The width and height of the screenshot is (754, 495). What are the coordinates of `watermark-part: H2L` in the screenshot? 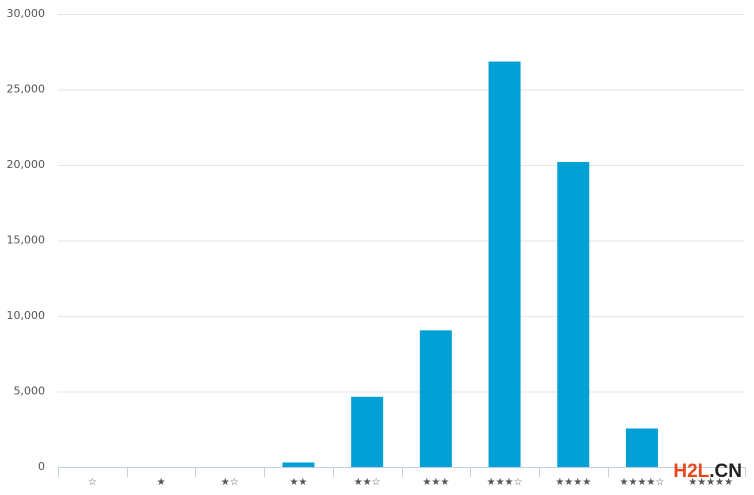 It's located at (691, 471).